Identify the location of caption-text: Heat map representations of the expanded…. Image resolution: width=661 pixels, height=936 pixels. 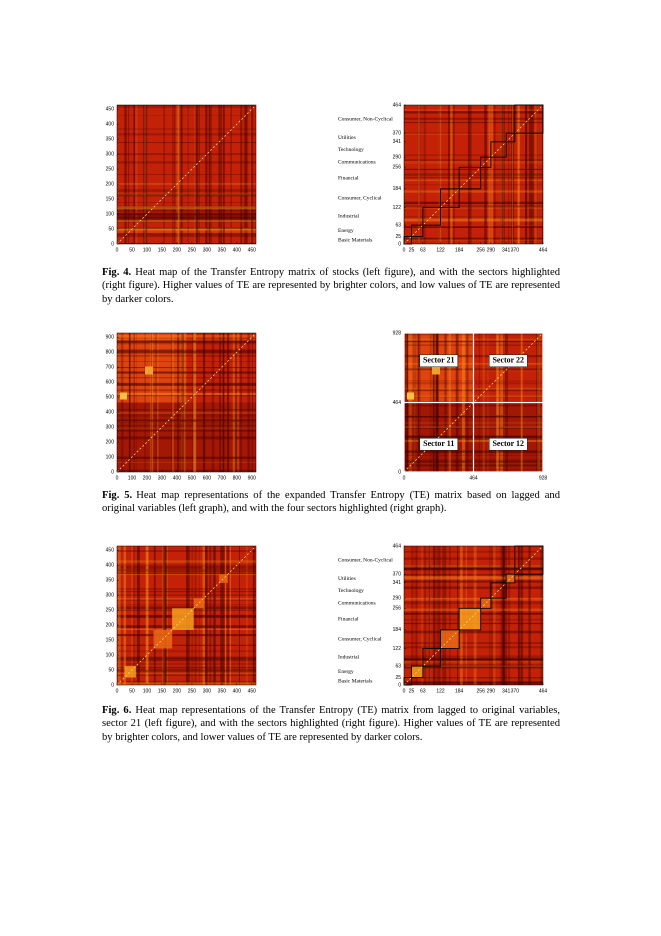
(331, 502).